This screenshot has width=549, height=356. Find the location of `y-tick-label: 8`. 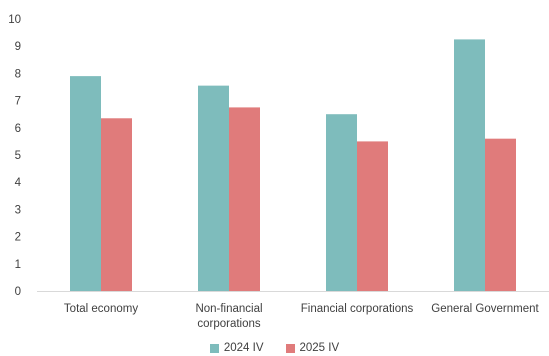

y-tick-label: 8 is located at coordinates (18, 74).